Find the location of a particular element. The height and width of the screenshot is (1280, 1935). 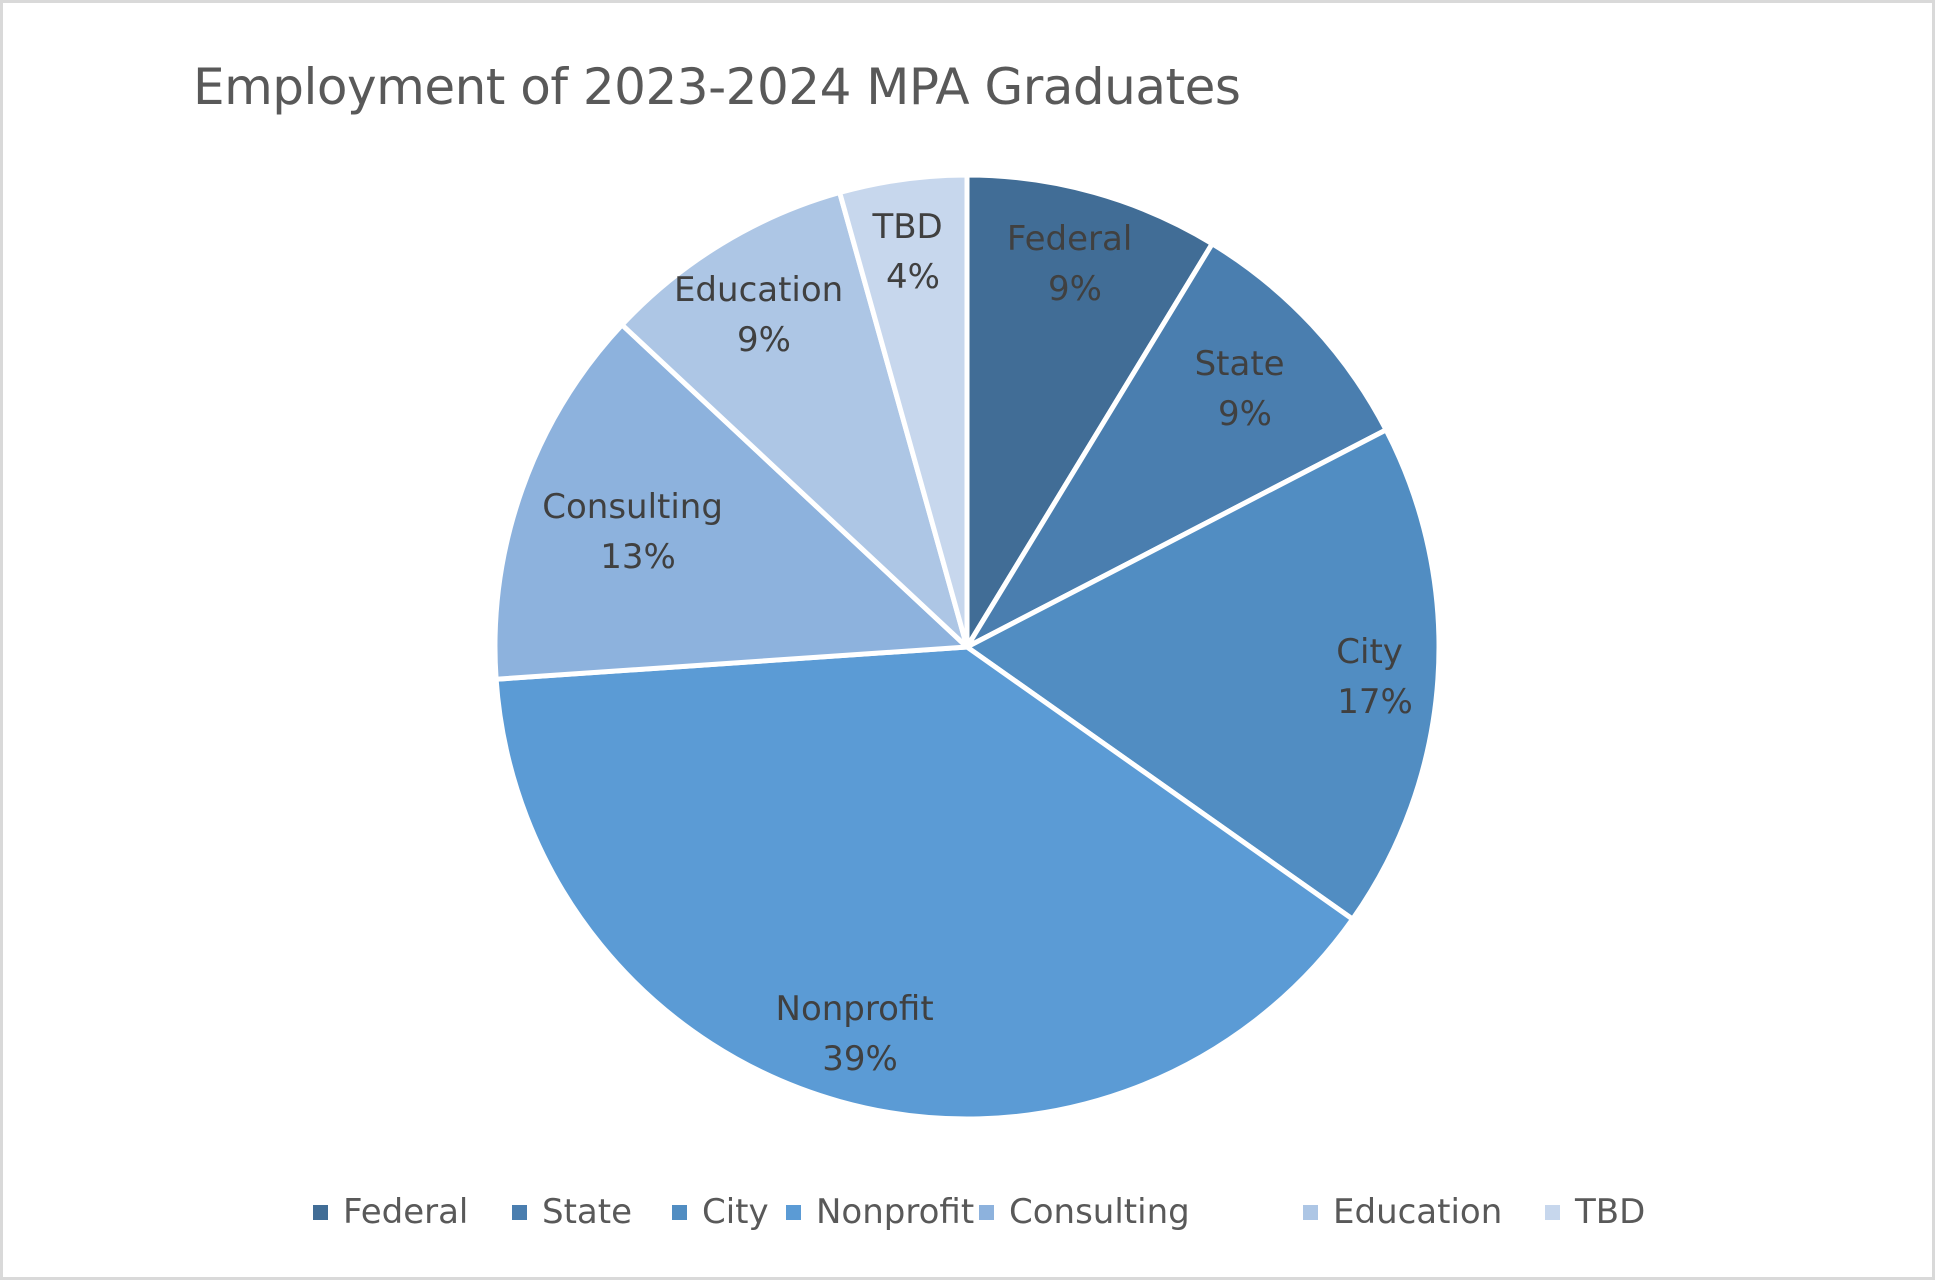

data-label-state: State 9% is located at coordinates (1245, 389).